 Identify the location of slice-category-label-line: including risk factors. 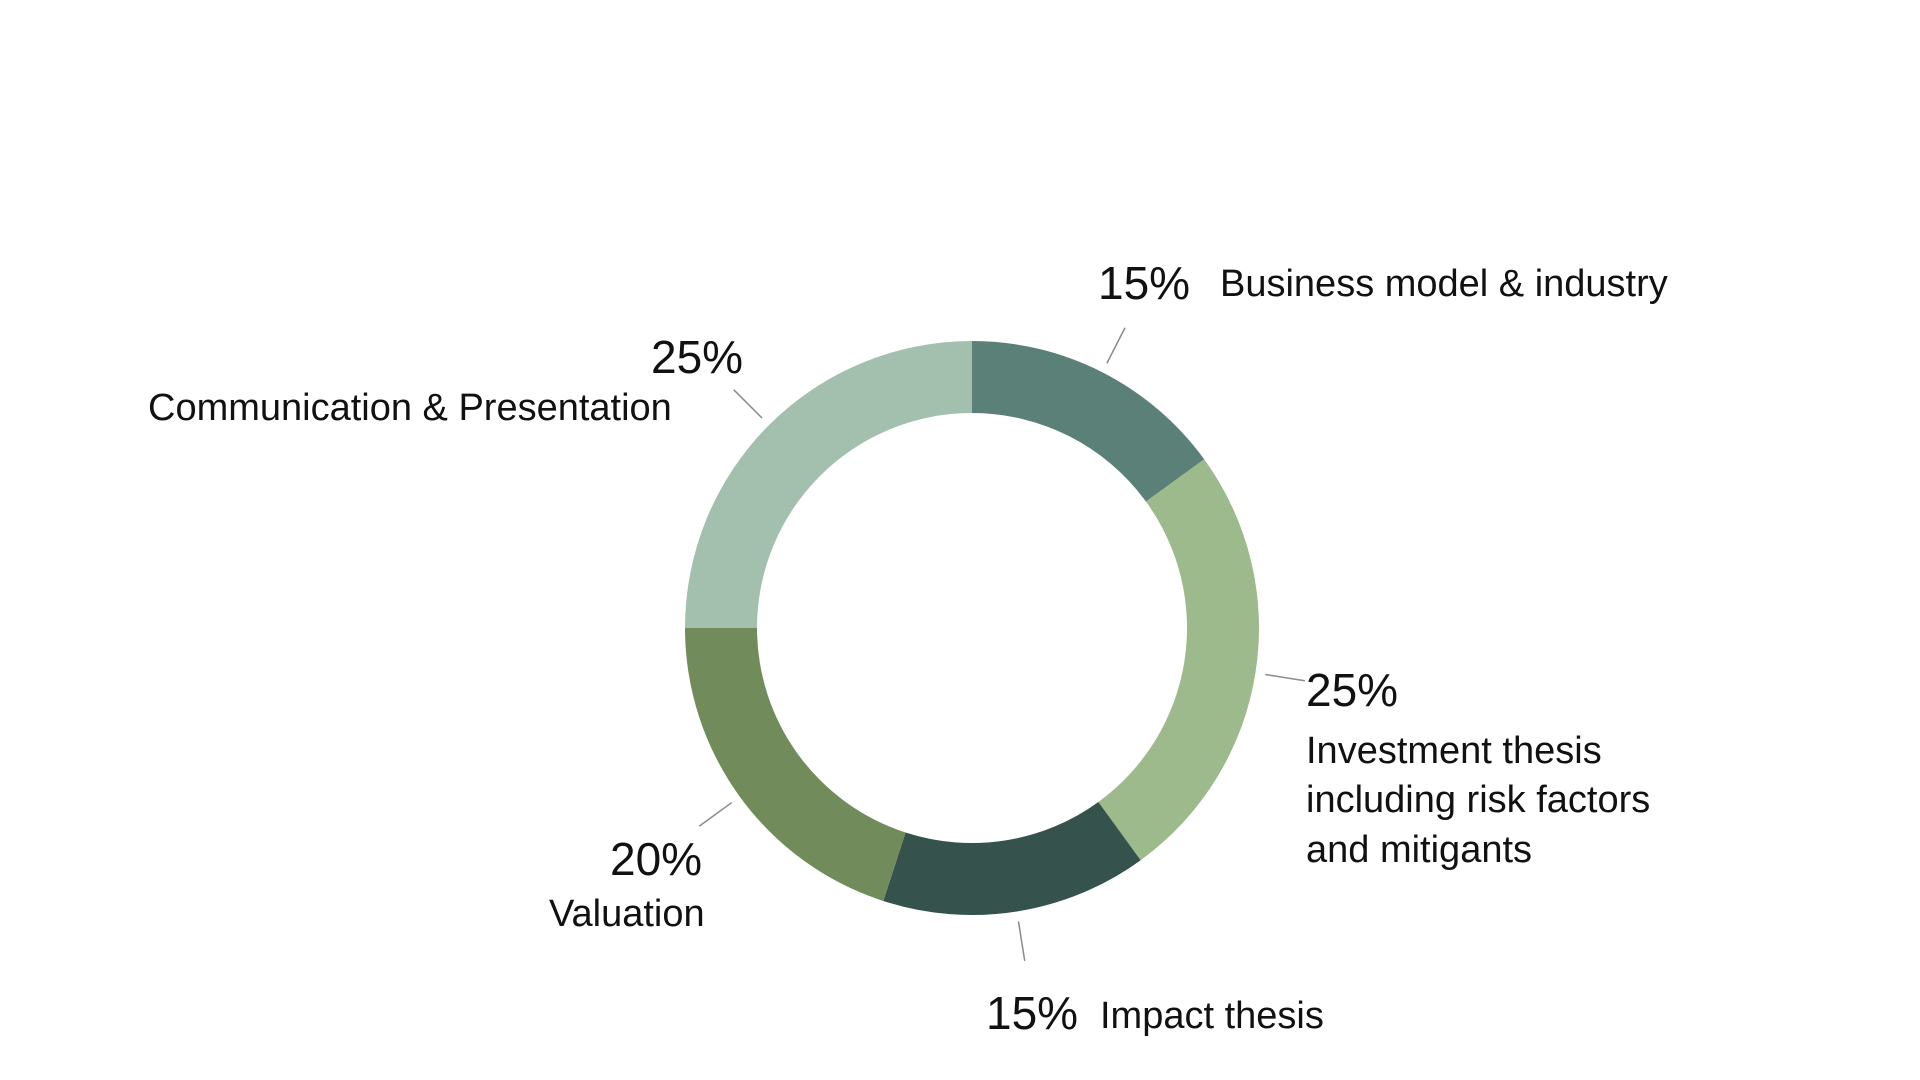
(1478, 800).